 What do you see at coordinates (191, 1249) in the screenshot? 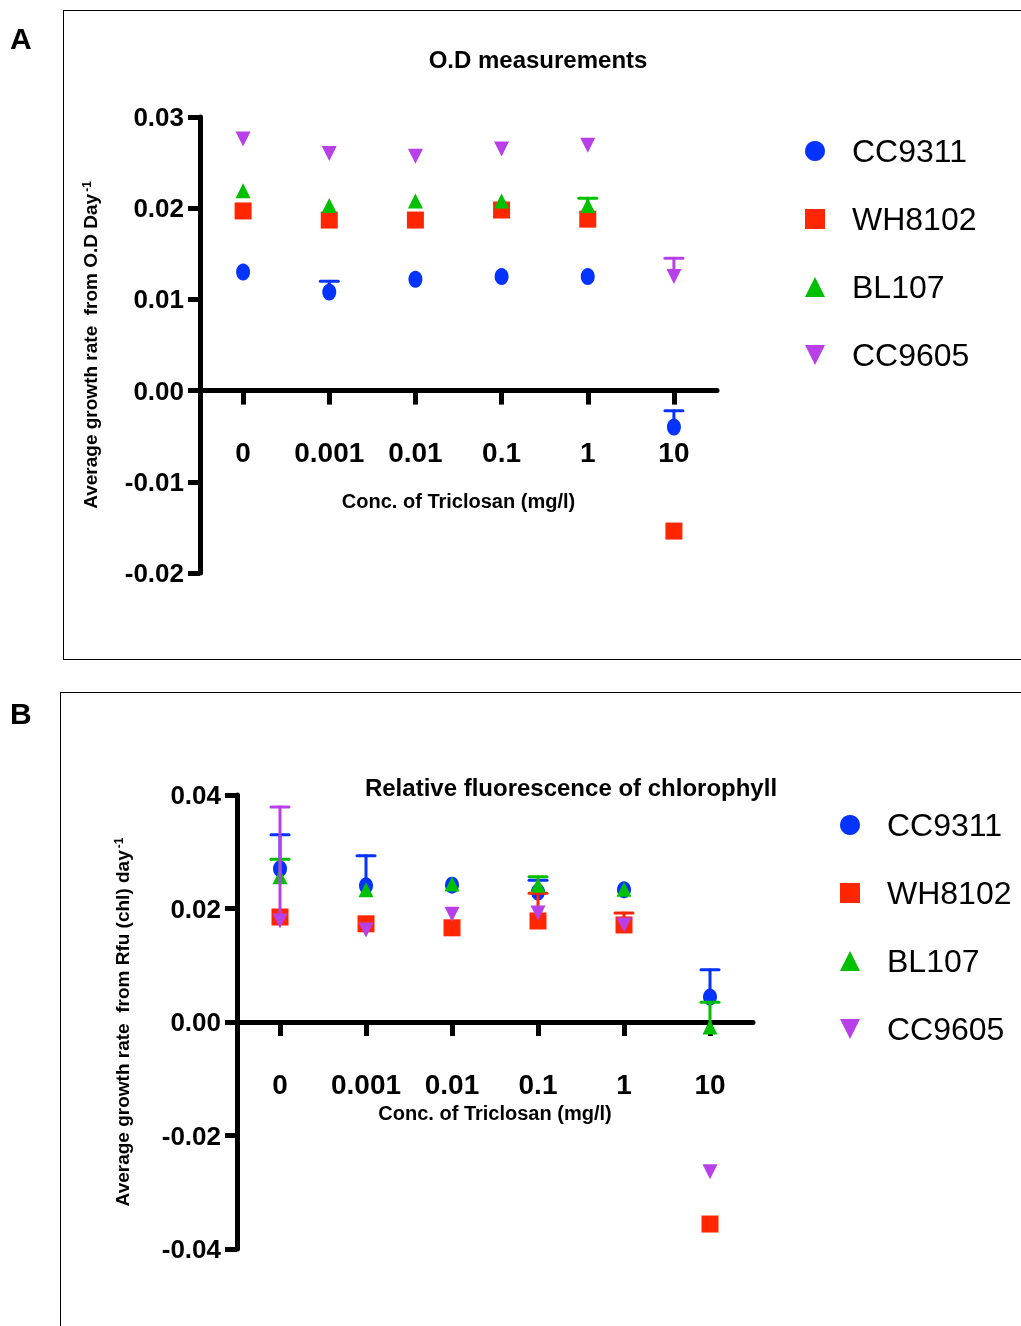
I see `y-tick-label: -0.04` at bounding box center [191, 1249].